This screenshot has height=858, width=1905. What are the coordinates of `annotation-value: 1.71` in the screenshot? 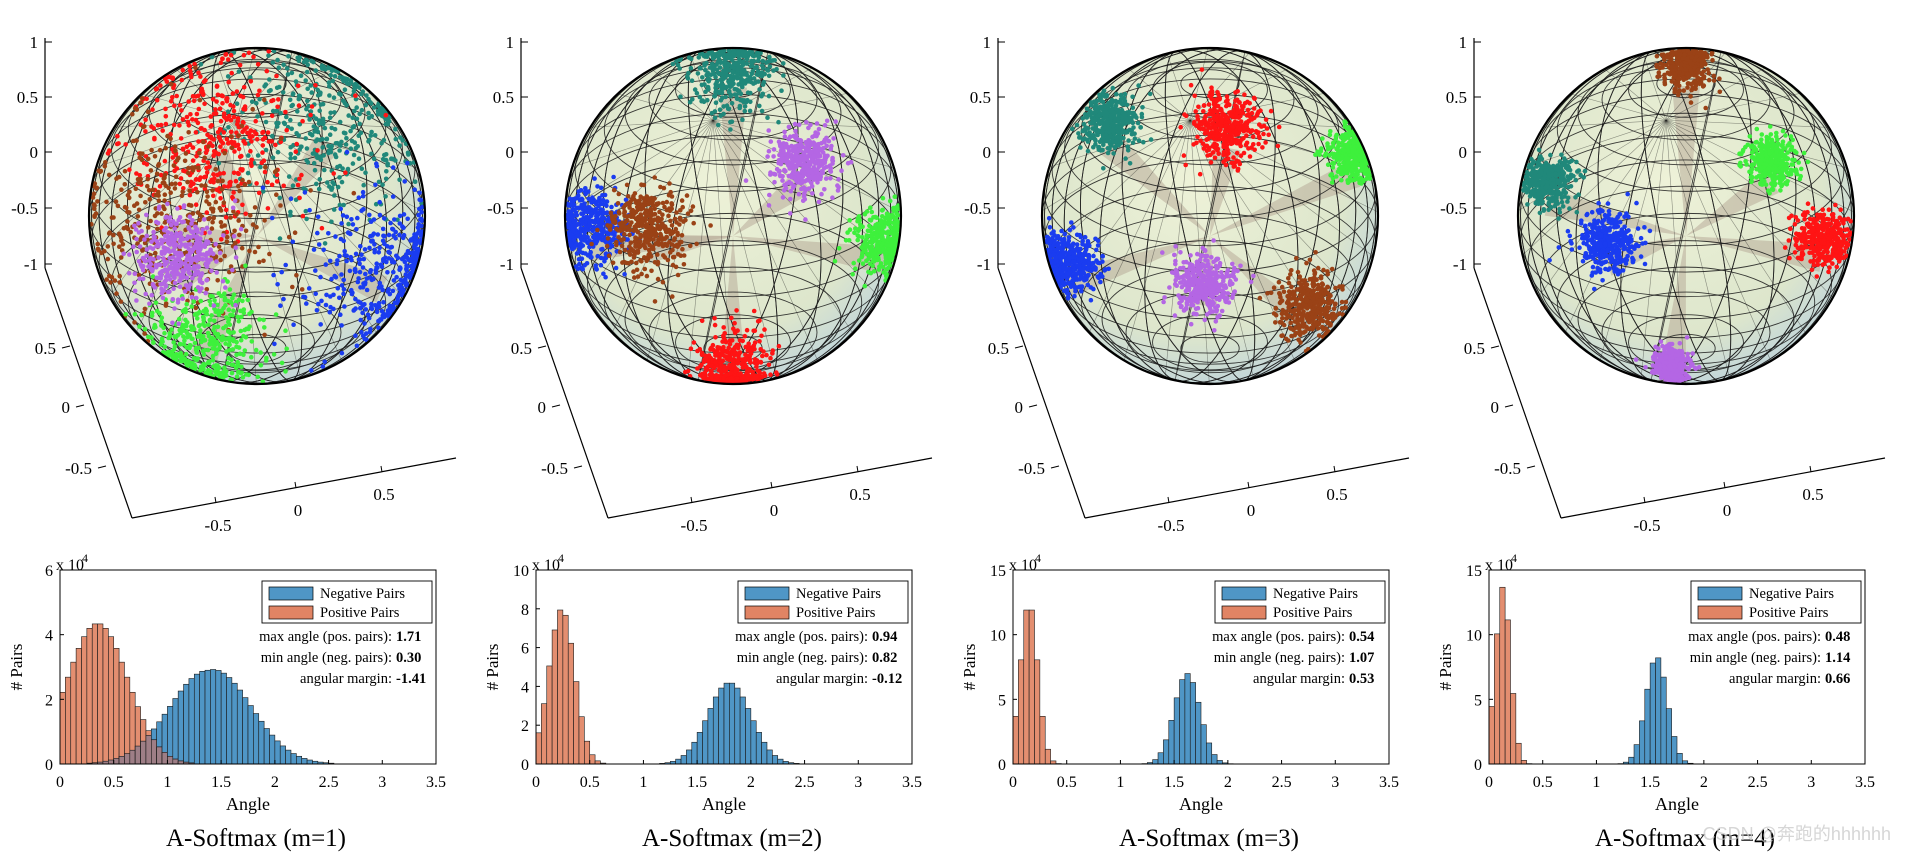 It's located at (408, 637).